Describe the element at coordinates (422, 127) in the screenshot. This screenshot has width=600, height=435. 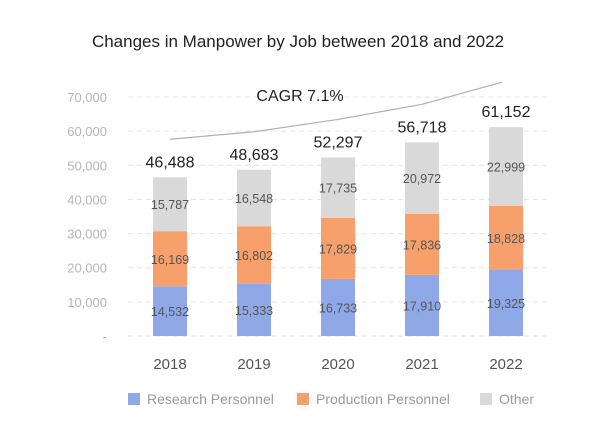
I see `total-label: 56,718` at that location.